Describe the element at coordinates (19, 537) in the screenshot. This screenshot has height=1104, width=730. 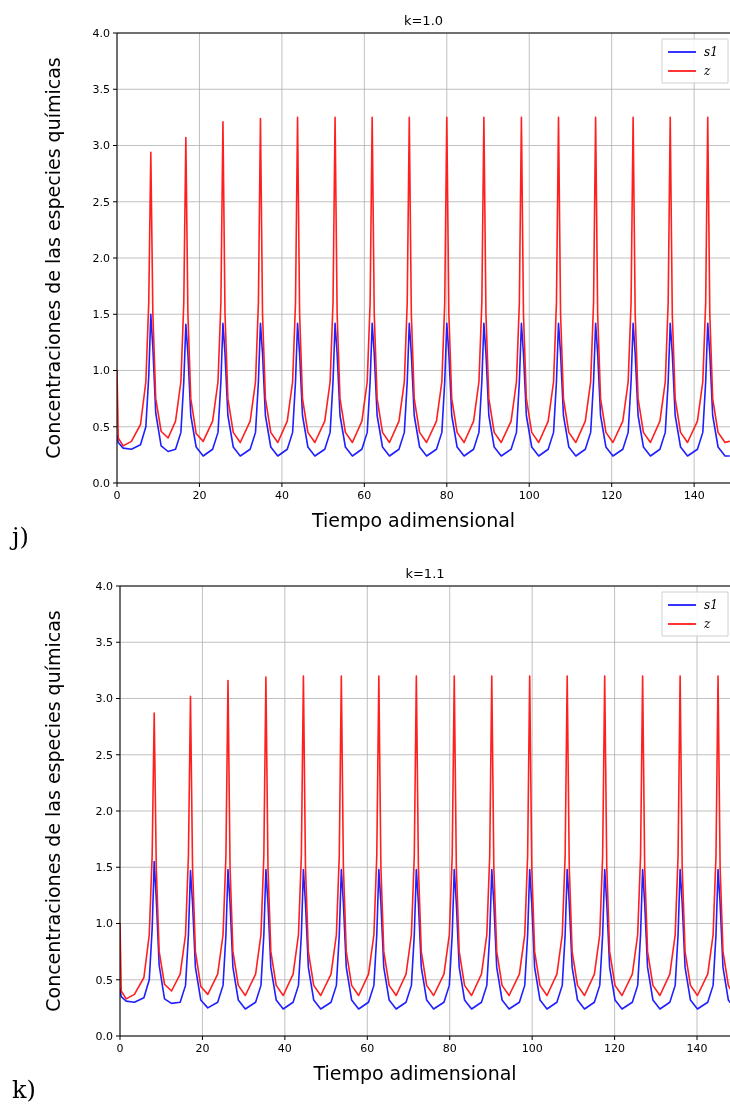
I see `text: j)` at that location.